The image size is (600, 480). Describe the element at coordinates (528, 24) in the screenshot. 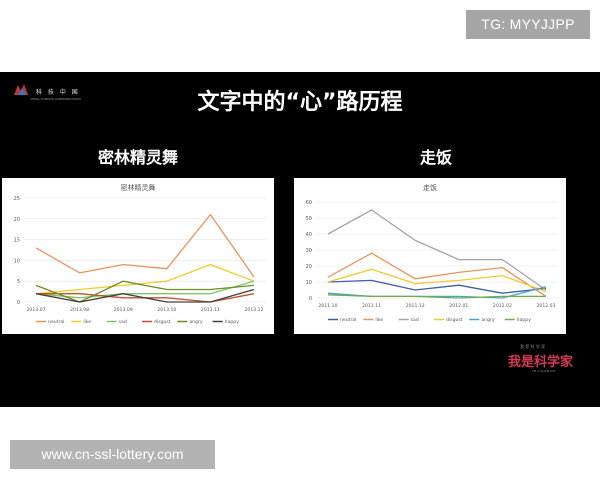

I see `corner-tag: TG: MYYJJPP` at that location.